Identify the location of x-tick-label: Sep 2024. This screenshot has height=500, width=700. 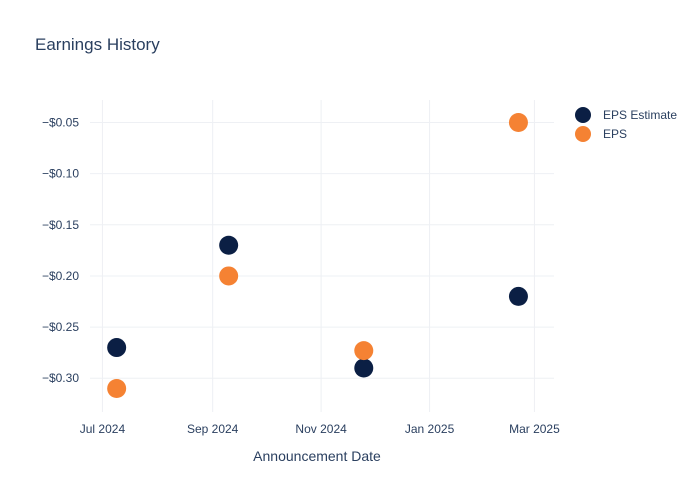
(213, 429).